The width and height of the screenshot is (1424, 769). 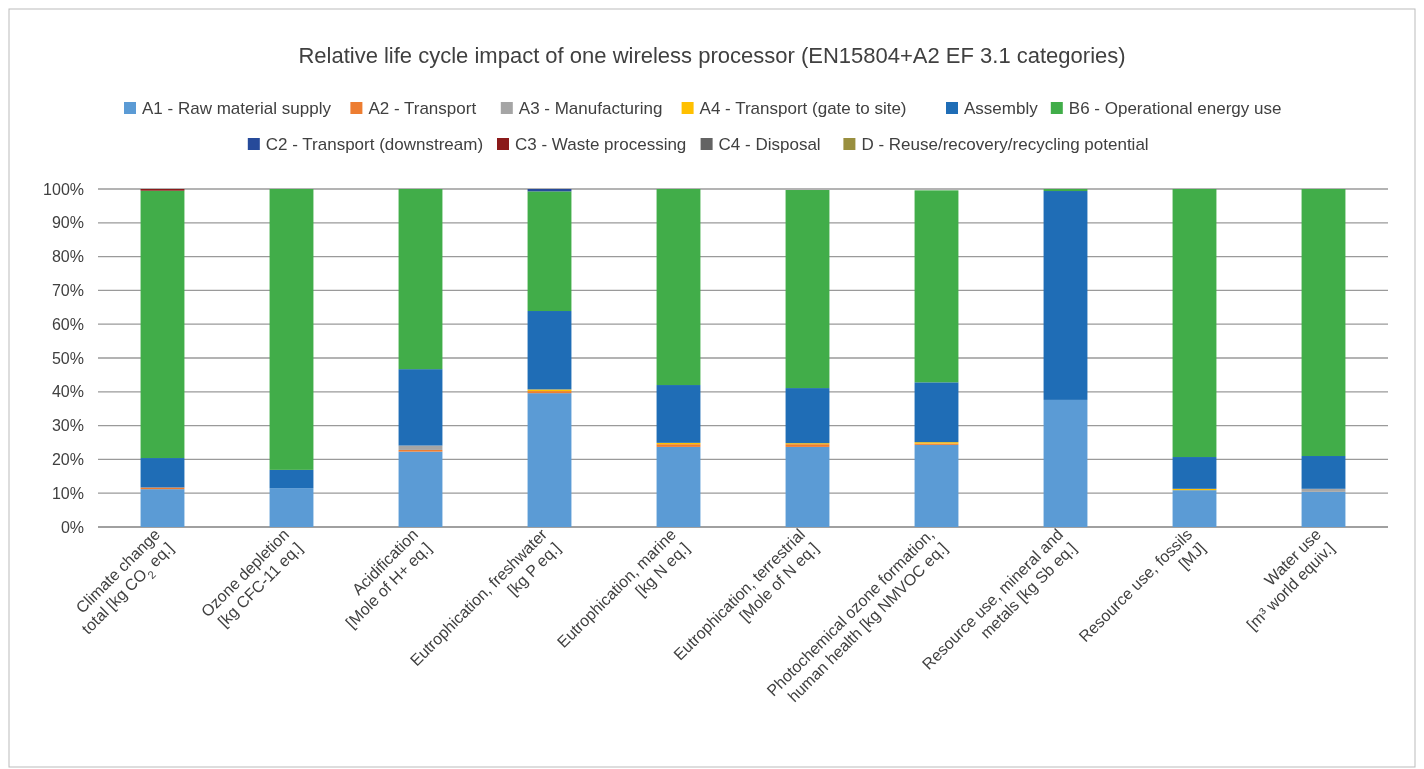 What do you see at coordinates (67, 223) in the screenshot?
I see `y-tick-label: 90%` at bounding box center [67, 223].